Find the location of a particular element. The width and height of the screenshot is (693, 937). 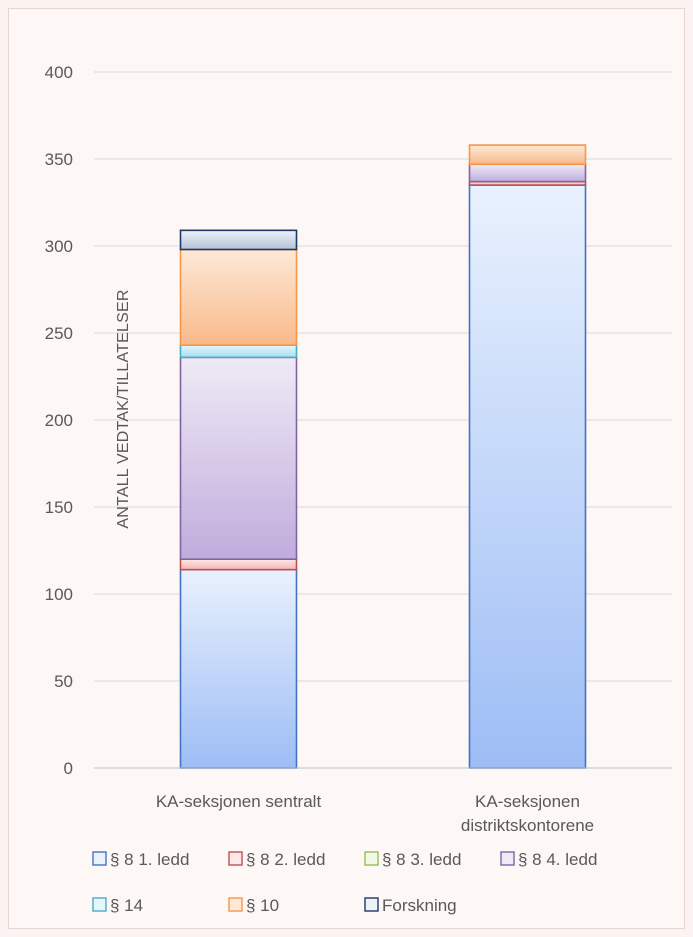

legend-label: § 8 3. ledd is located at coordinates (421, 859).